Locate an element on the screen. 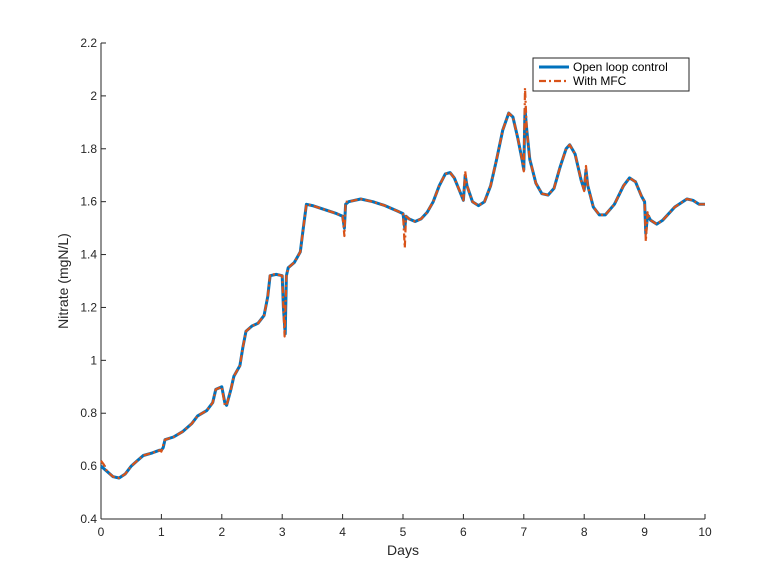 The width and height of the screenshot is (778, 584). y-tick-label: 1.6 is located at coordinates (88, 202).